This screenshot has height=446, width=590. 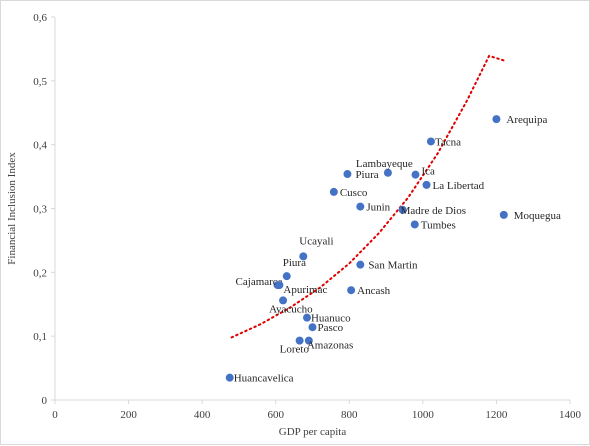 I want to click on data-point-label: Ayacucho, so click(x=291, y=309).